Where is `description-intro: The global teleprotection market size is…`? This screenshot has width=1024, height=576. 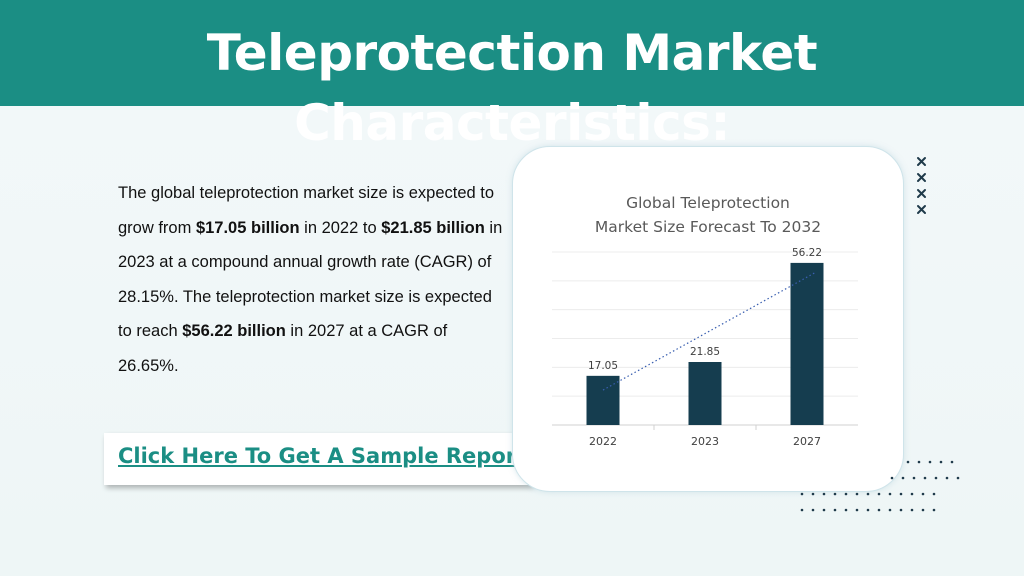 description-intro: The global teleprotection market size is… is located at coordinates (306, 210).